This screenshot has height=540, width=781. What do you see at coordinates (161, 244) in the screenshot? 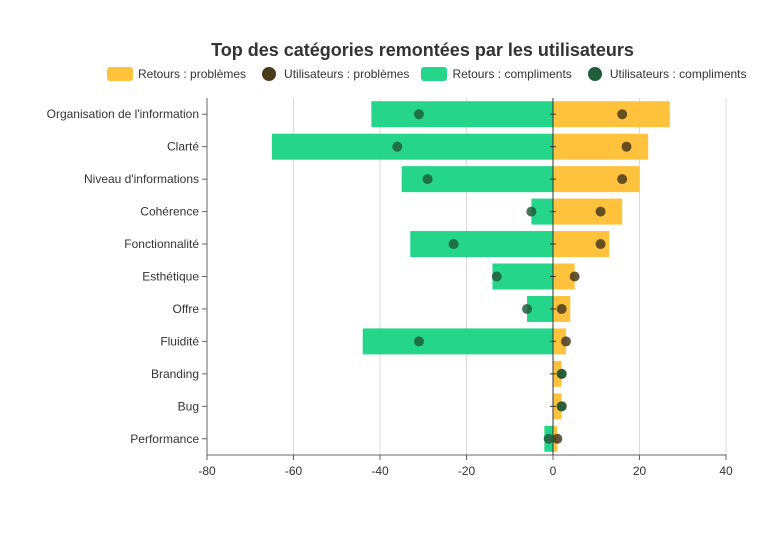
I see `category-label: Fonctionnalité` at bounding box center [161, 244].